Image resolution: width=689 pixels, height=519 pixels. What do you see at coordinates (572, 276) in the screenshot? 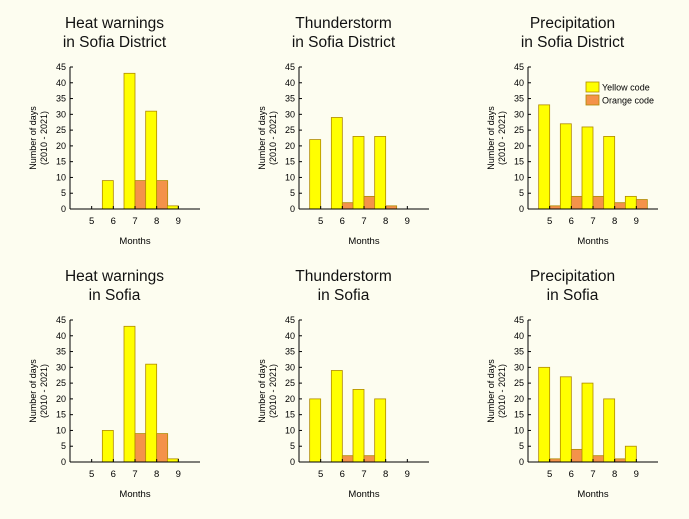
I see `chart-title-line1: Precipitation` at bounding box center [572, 276].